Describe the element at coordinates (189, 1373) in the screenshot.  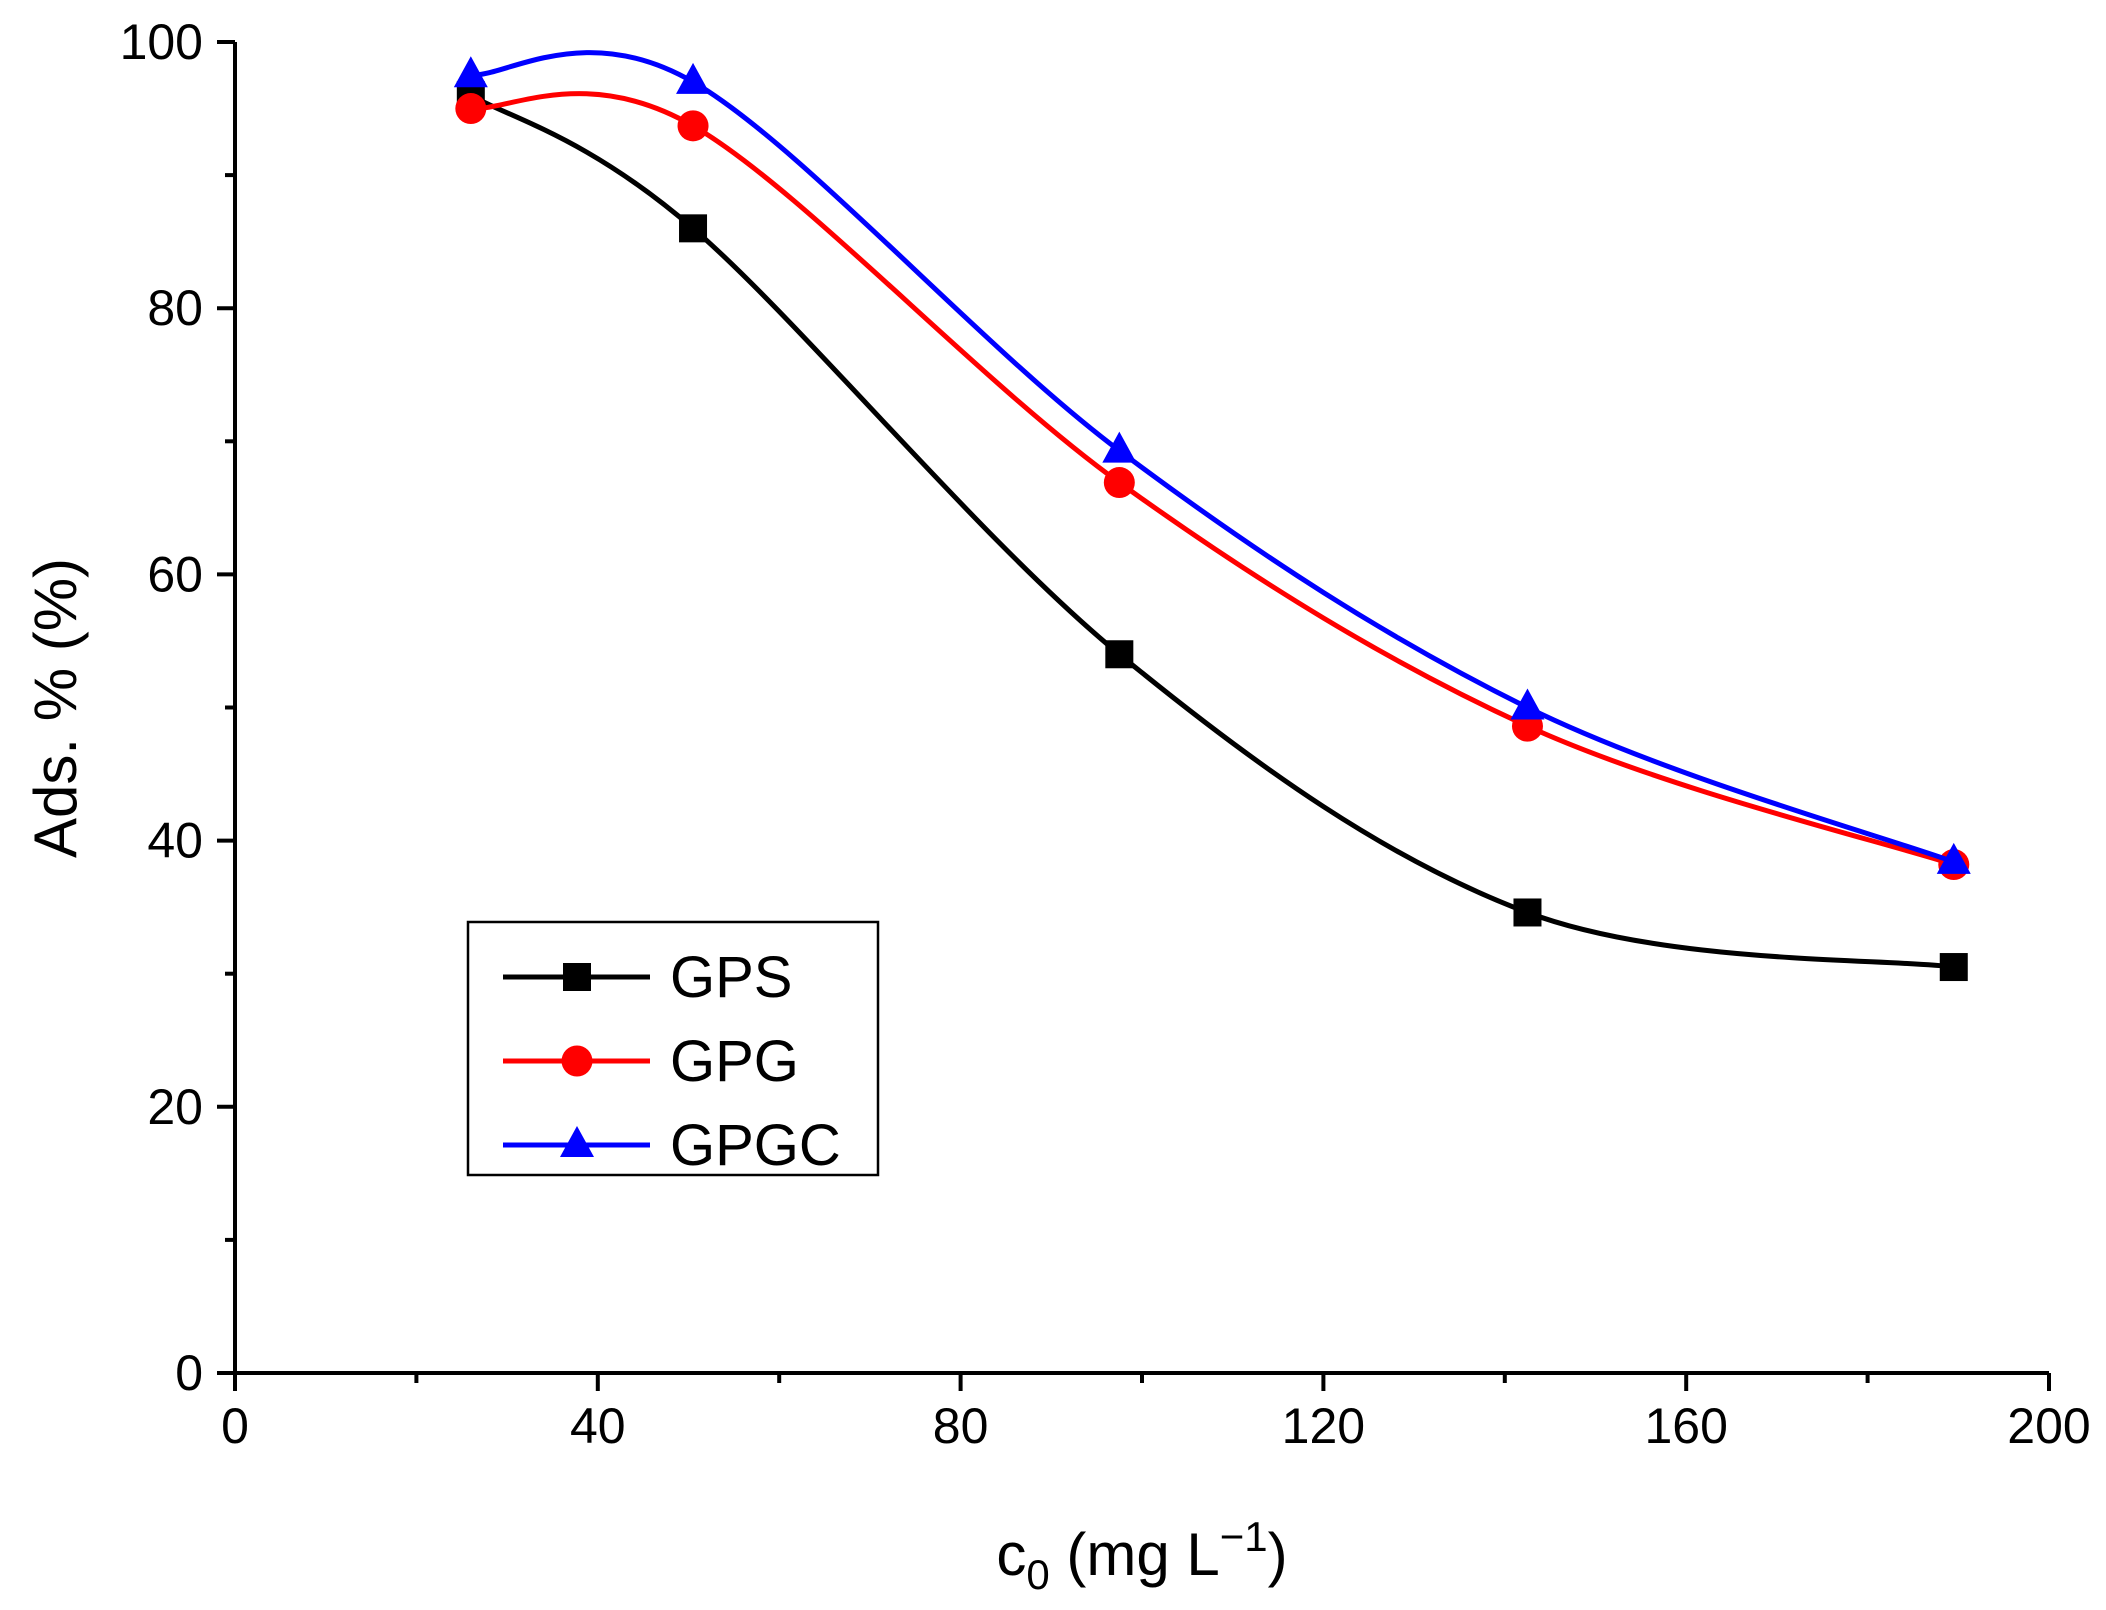
I see `y-tick-label: 0` at that location.